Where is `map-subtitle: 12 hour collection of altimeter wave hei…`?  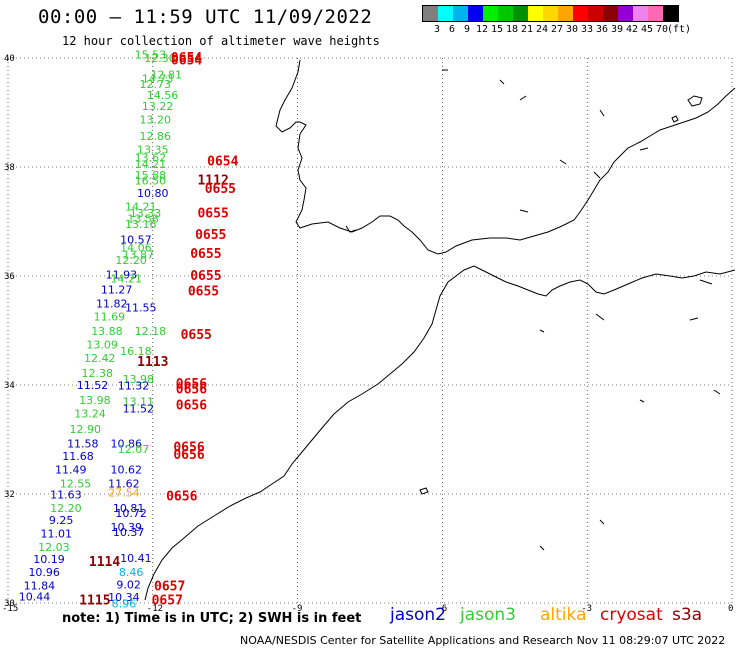 map-subtitle: 12 hour collection of altimeter wave hei… is located at coordinates (221, 41).